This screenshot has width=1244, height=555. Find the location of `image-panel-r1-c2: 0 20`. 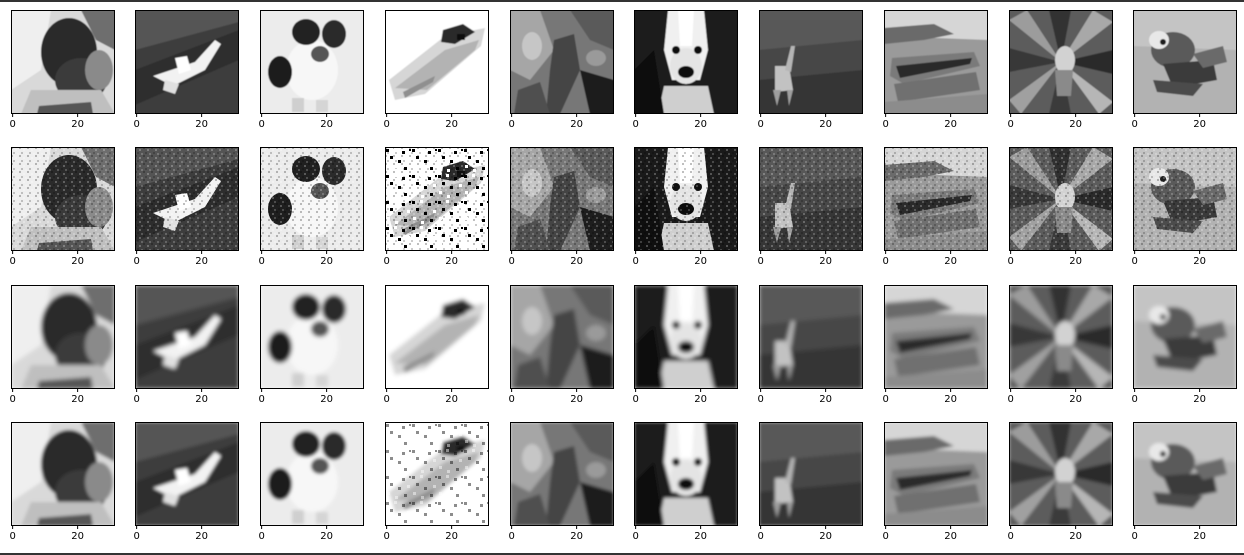

image-panel-r1-c2: 0 20 is located at coordinates (311, 207).